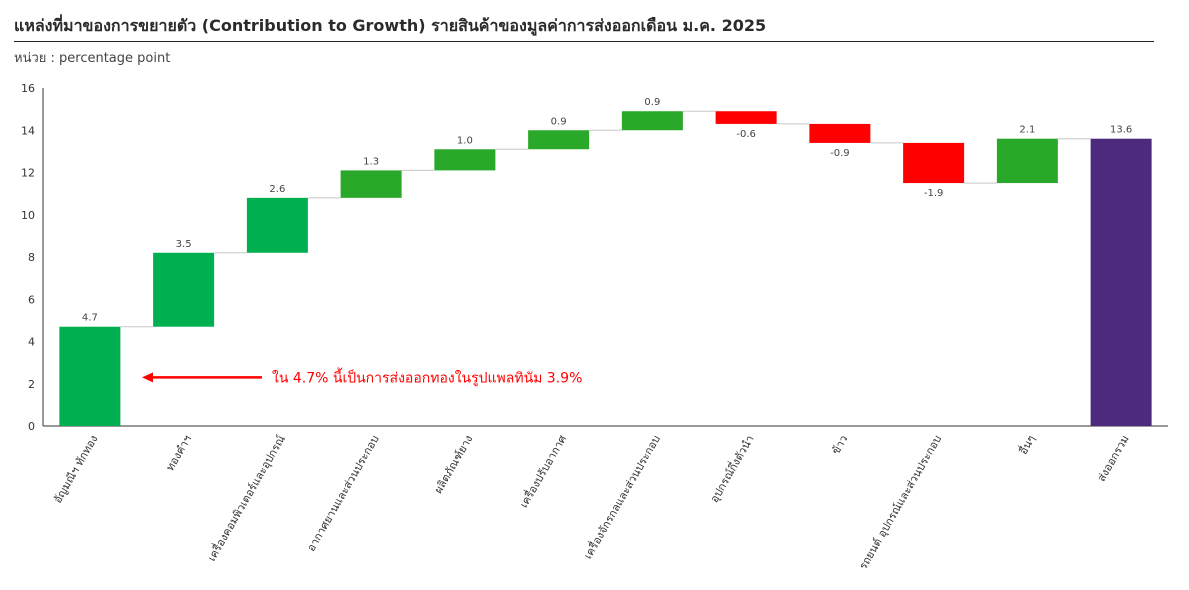 Image resolution: width=1189 pixels, height=590 pixels. What do you see at coordinates (147, 377) in the screenshot?
I see `annotation-arrow-head` at bounding box center [147, 377].